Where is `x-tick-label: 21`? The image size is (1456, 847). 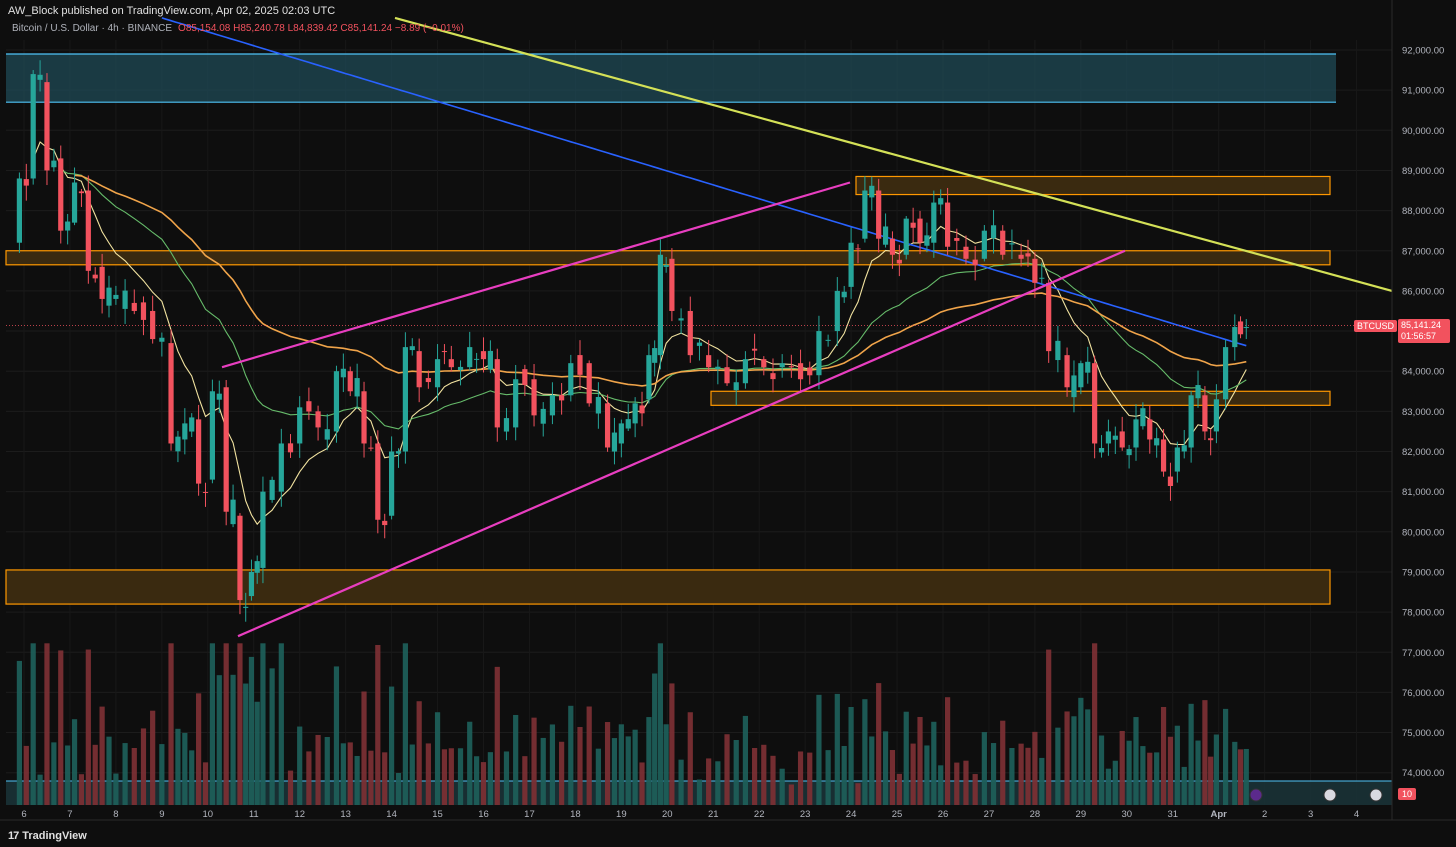 x-tick-label: 21 is located at coordinates (713, 814).